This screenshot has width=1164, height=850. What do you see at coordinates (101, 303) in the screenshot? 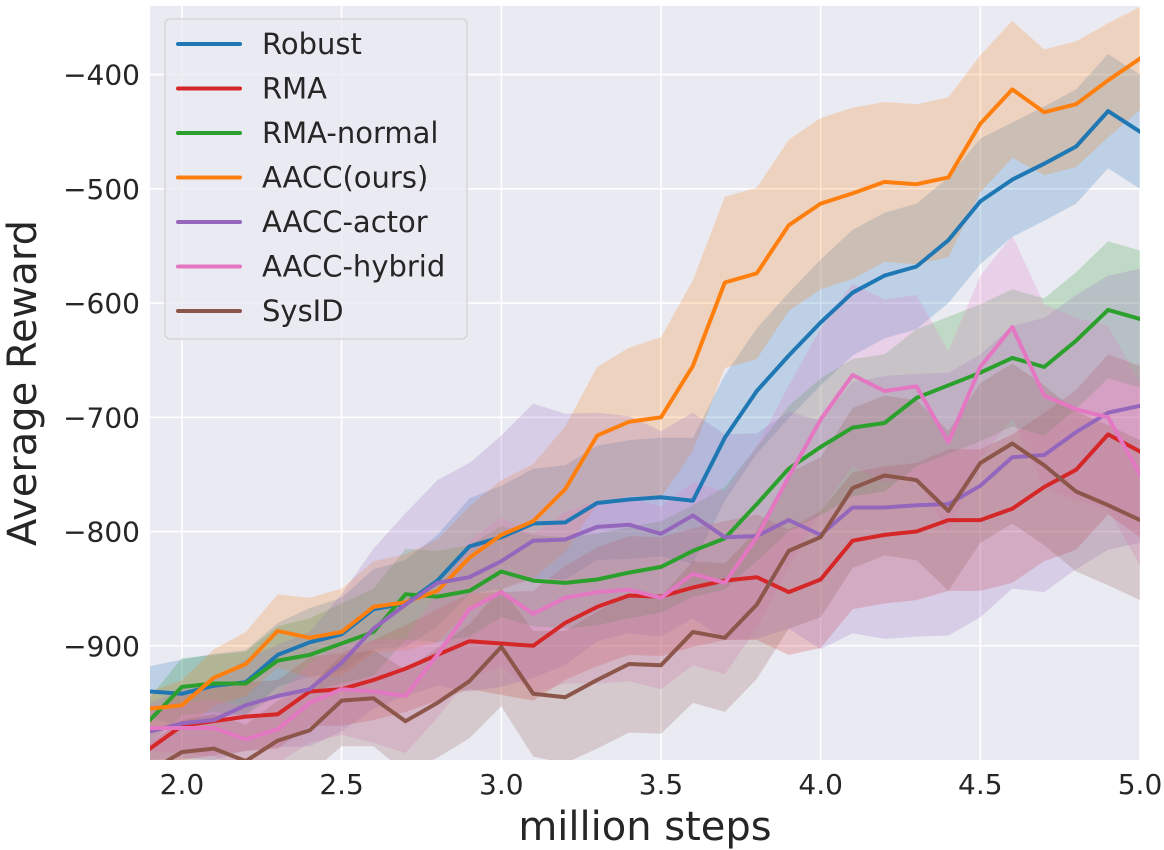
I see `y-tick-label: −600` at bounding box center [101, 303].